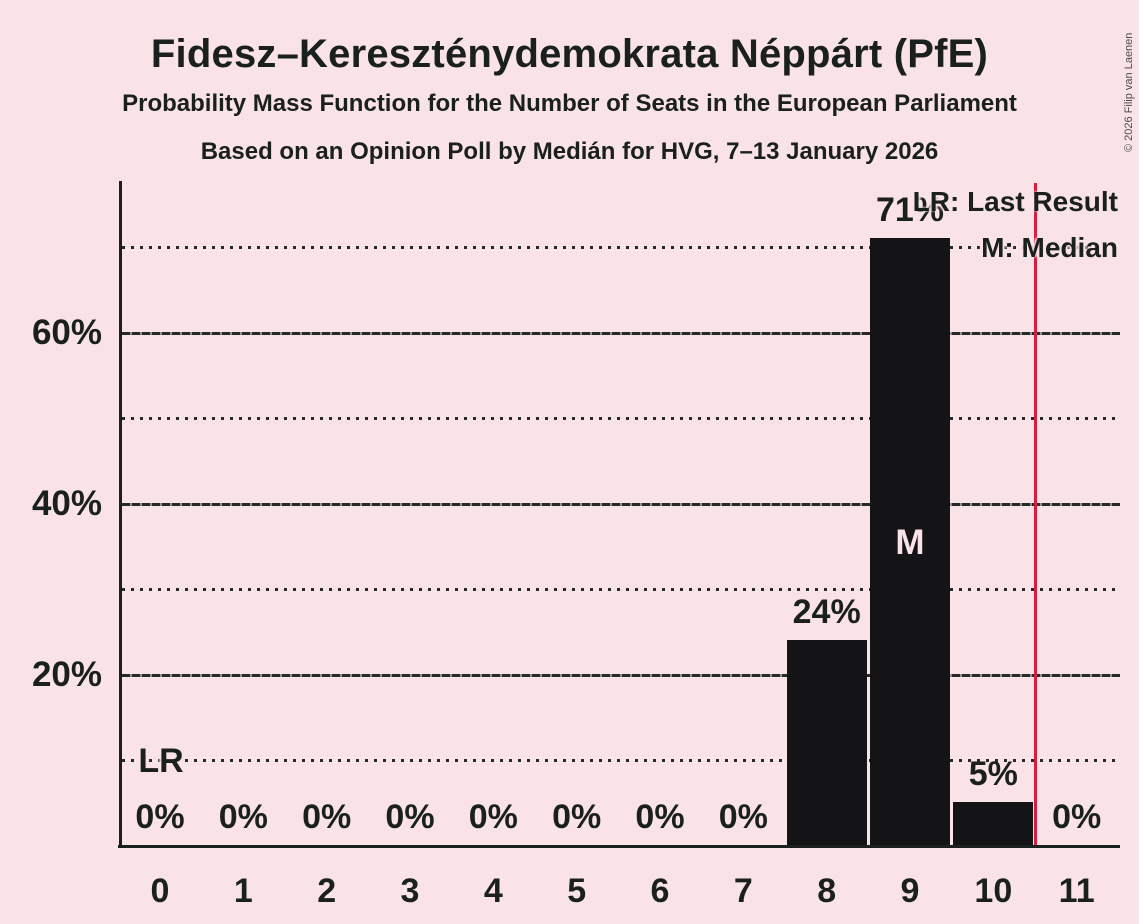 The image size is (1139, 924). I want to click on bar-value-label-11: 0%, so click(1077, 817).